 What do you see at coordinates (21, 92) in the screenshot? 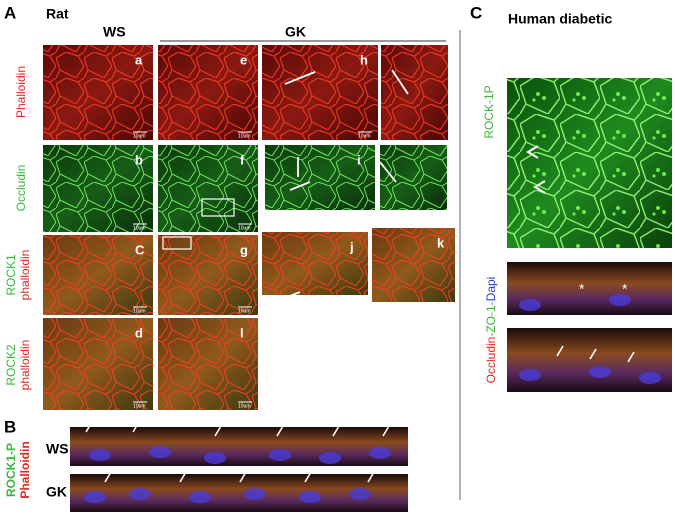
I see `row-label: Phalloidin` at bounding box center [21, 92].